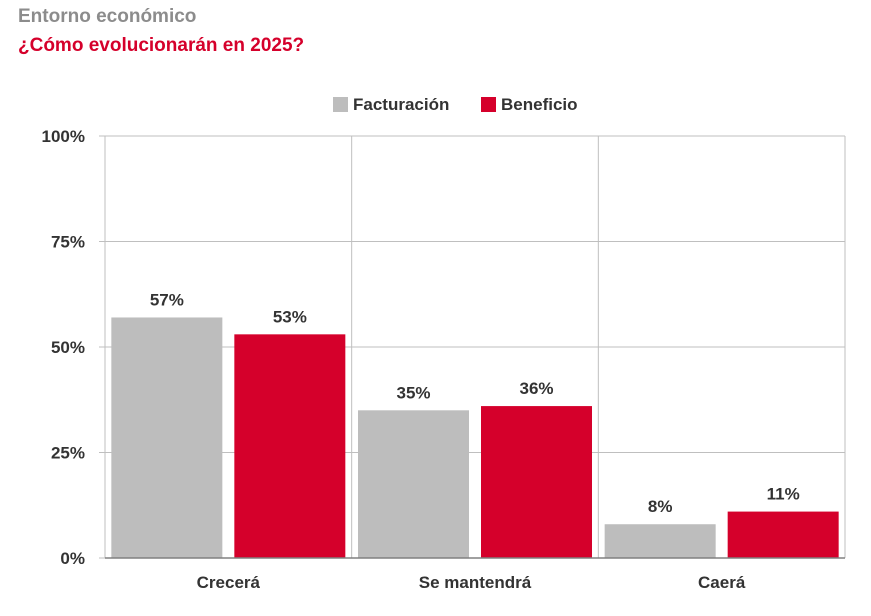 Image resolution: width=871 pixels, height=616 pixels. Describe the element at coordinates (660, 506) in the screenshot. I see `data-label: 8%` at that location.